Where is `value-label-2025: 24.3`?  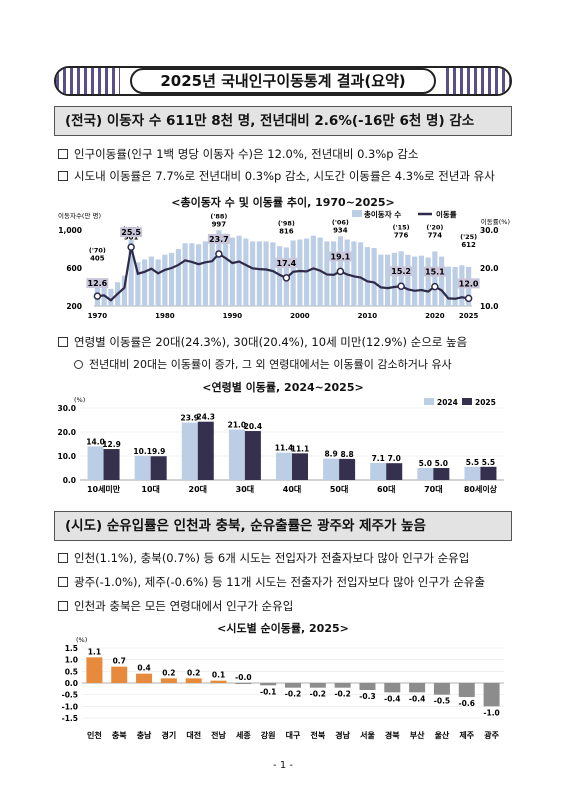 value-label-2025: 24.3 is located at coordinates (206, 417).